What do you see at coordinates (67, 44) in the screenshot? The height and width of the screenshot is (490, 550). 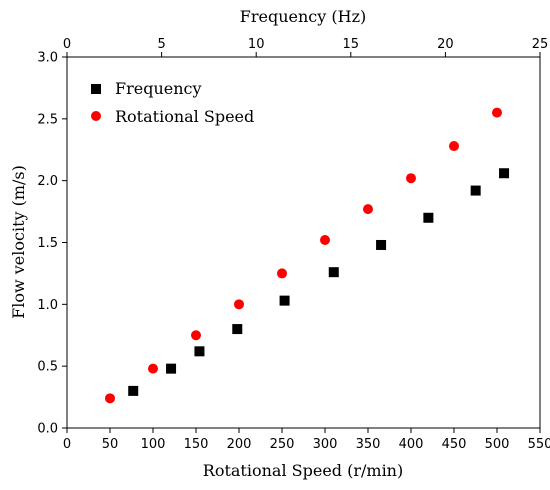 I see `x2-tick-label: 0` at bounding box center [67, 44].